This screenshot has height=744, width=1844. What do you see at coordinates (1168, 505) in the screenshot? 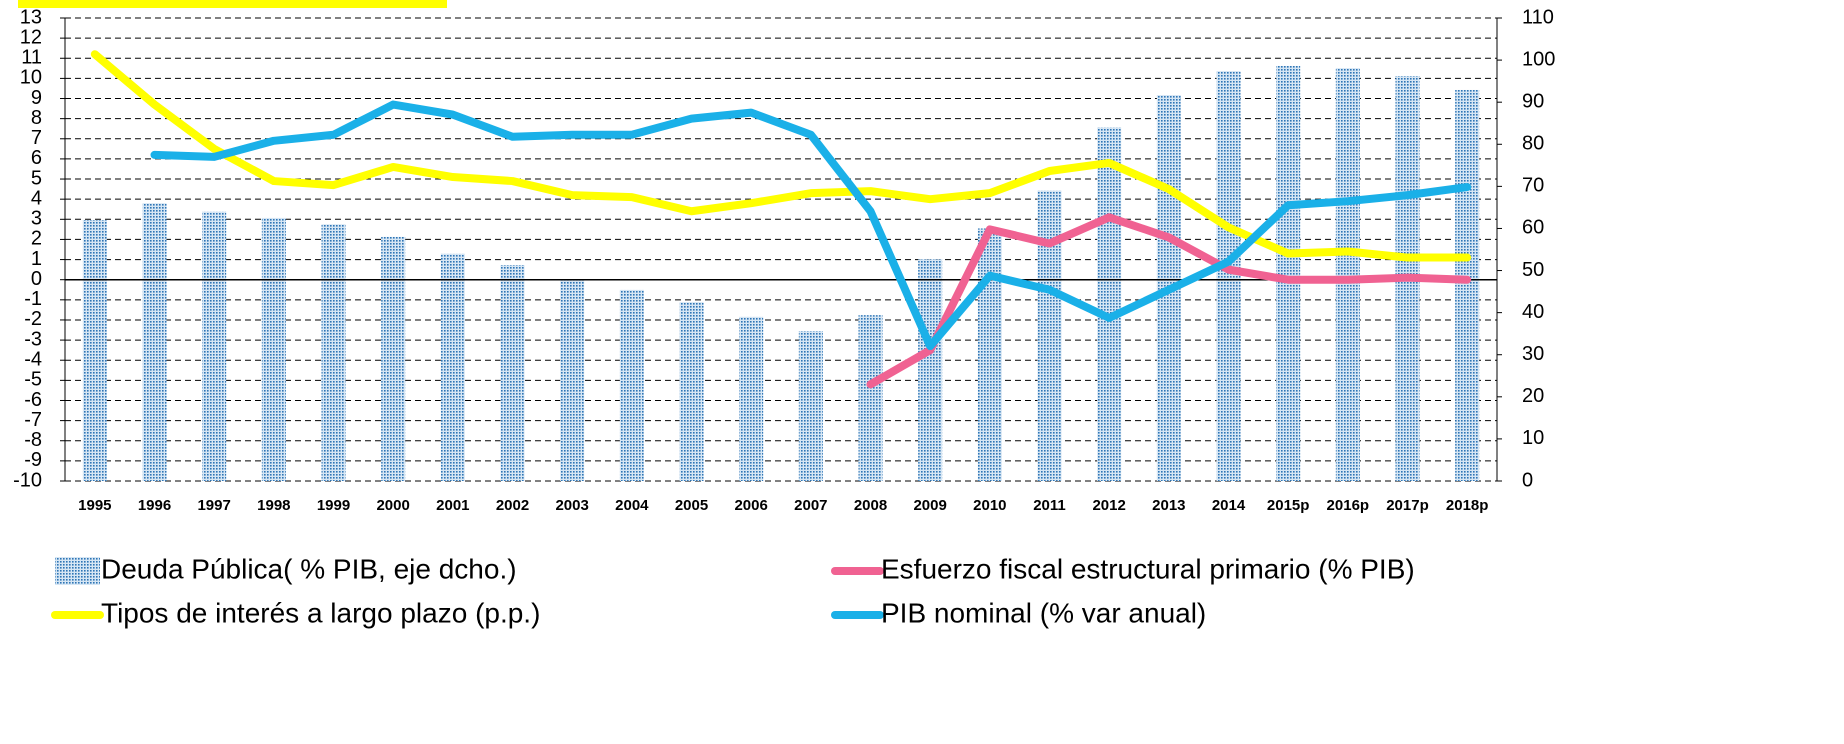
I see `x-tick-label: 2013` at bounding box center [1168, 505].